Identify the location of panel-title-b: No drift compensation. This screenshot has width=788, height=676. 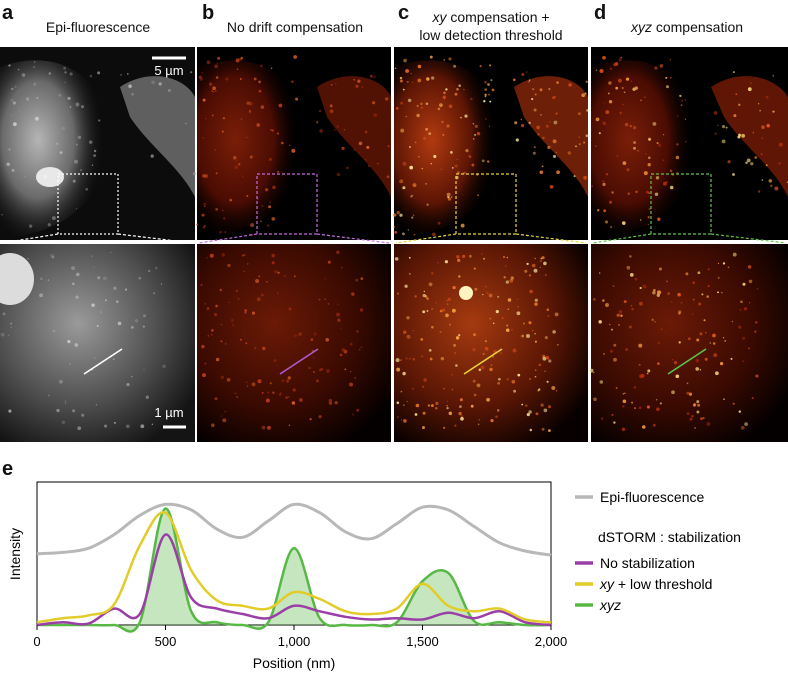
(295, 27).